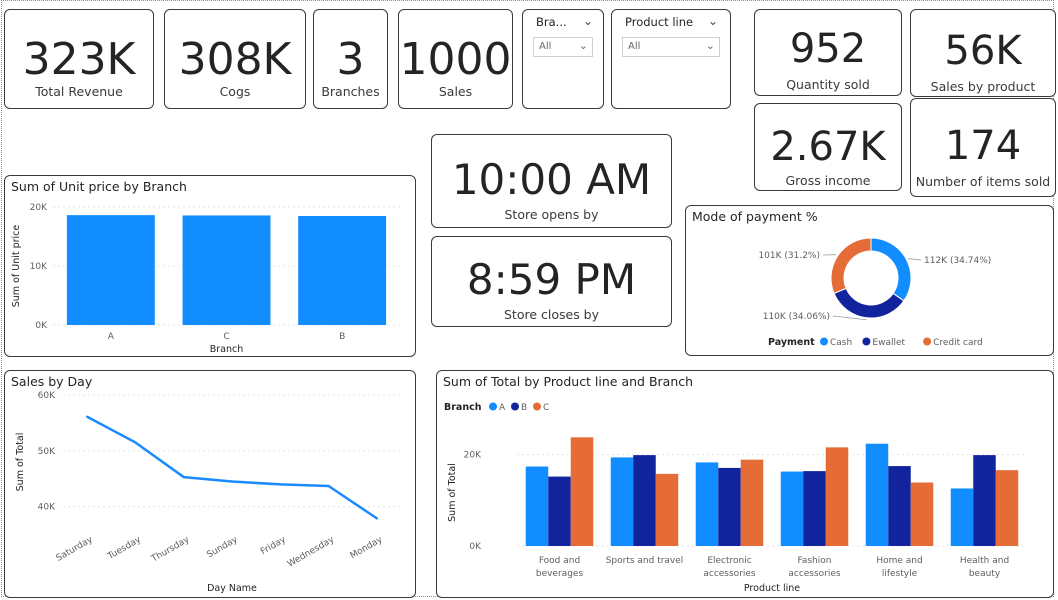  Describe the element at coordinates (232, 467) in the screenshot. I see `series-line` at that location.